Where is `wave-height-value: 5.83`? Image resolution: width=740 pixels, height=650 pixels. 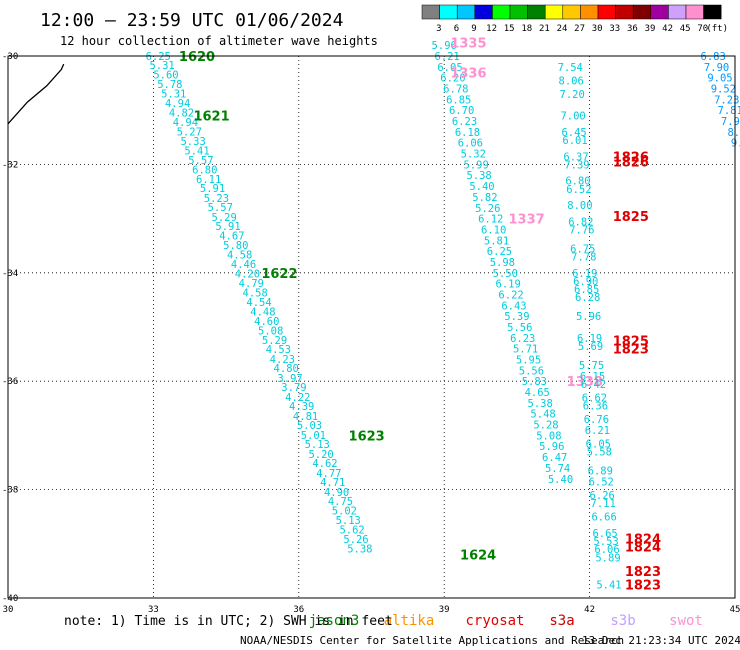
wave-height-value: 5.83 is located at coordinates (534, 382).